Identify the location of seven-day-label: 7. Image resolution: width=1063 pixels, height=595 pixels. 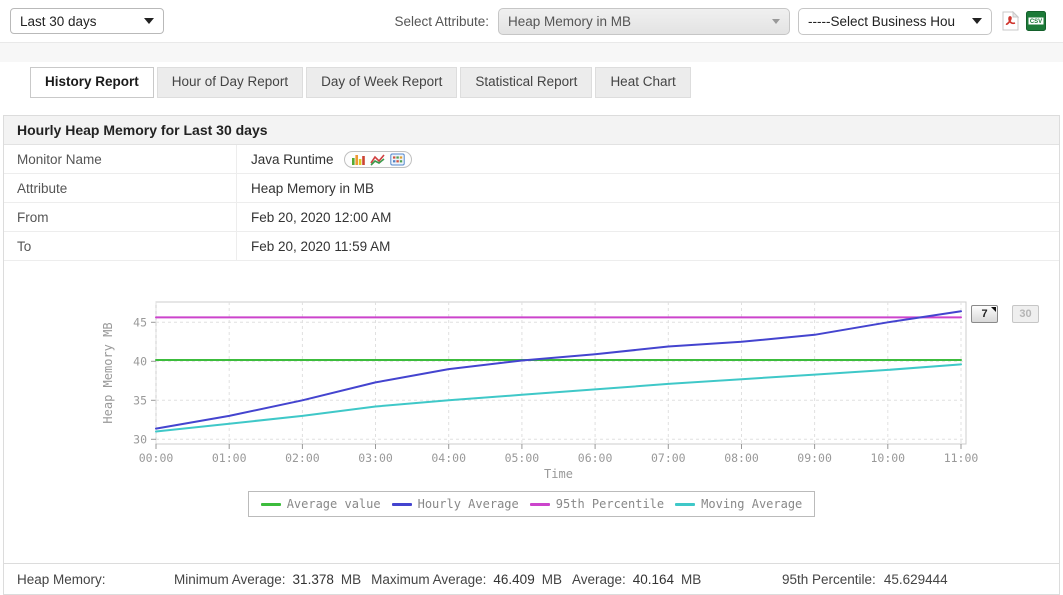
(984, 314).